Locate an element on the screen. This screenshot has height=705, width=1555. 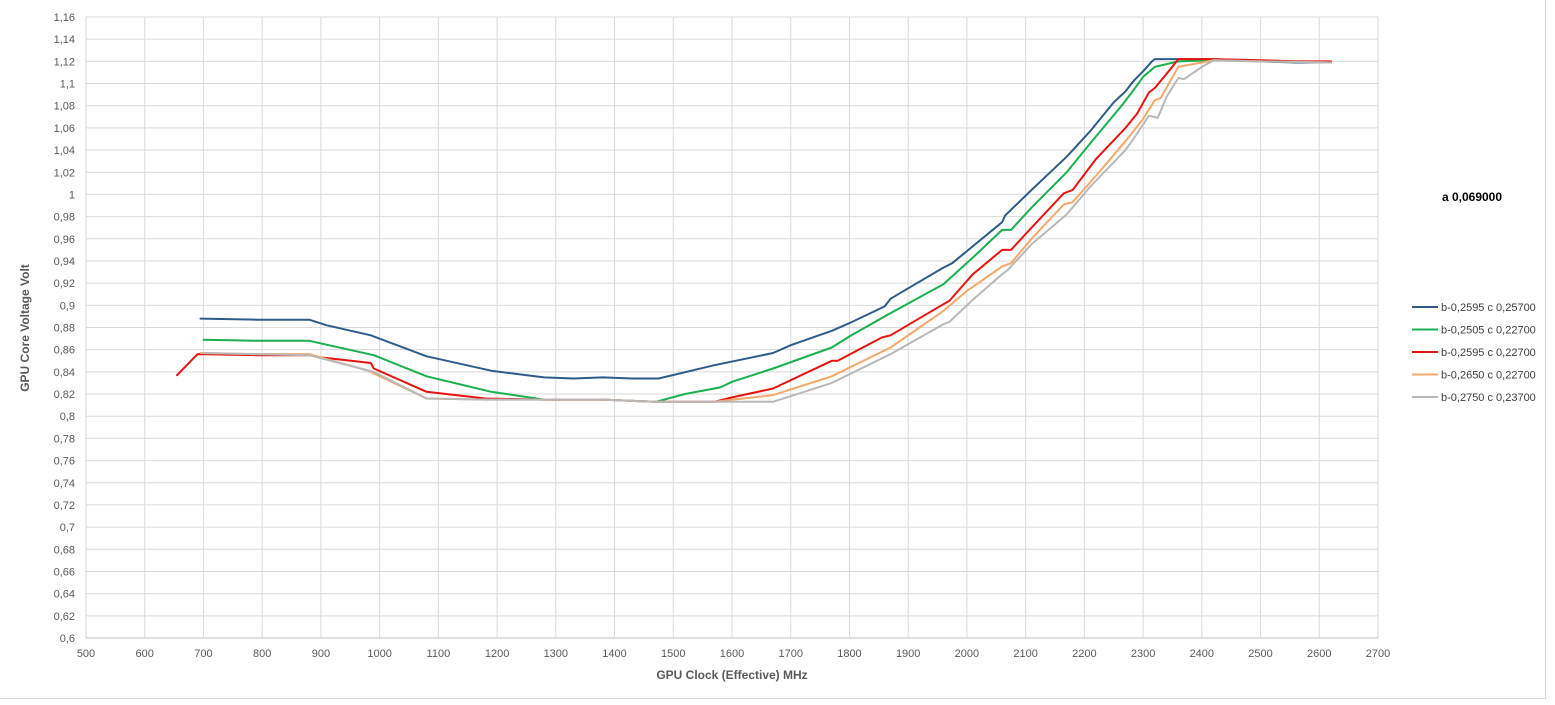
y-tick-label: 1,08 is located at coordinates (64, 107).